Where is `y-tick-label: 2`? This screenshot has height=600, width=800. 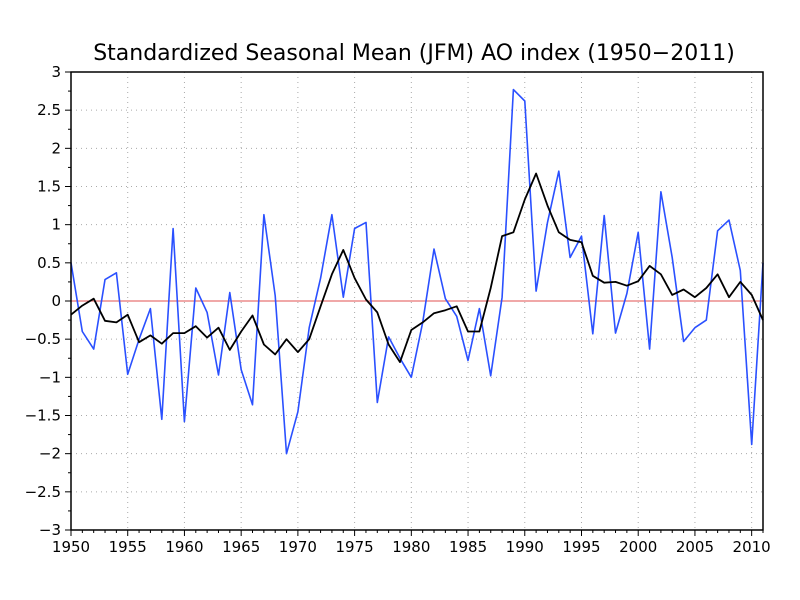
y-tick-label: 2 is located at coordinates (56, 148).